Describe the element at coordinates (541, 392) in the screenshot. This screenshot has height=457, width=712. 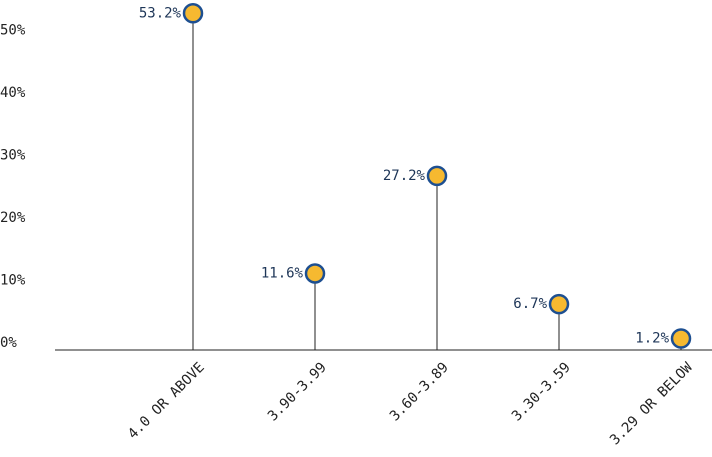
I see `x-tick-label: 3.30-3.59` at that location.